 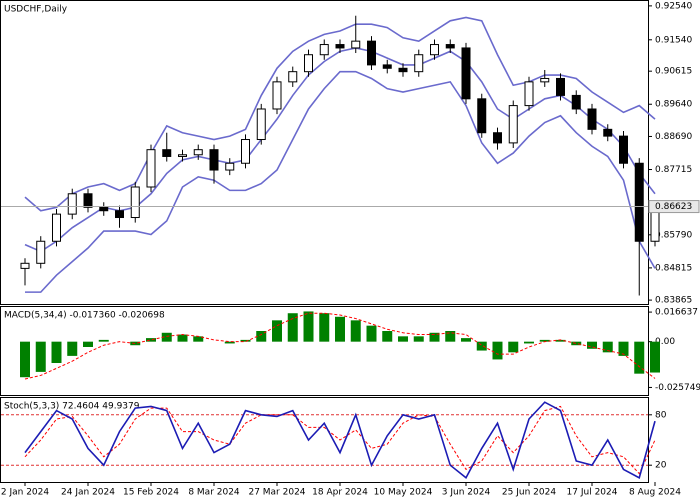 I want to click on x-tick-label: 15 Feb 2024, so click(x=151, y=493).